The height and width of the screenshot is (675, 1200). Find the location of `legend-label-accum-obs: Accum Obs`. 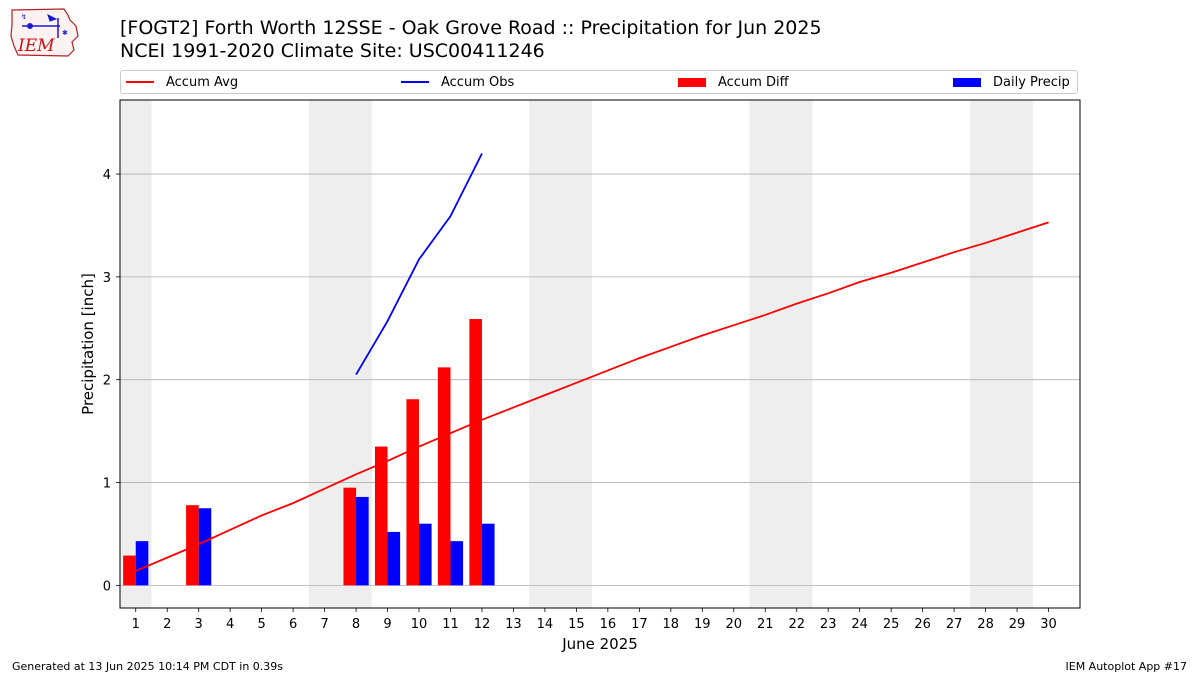

legend-label-accum-obs: Accum Obs is located at coordinates (478, 82).